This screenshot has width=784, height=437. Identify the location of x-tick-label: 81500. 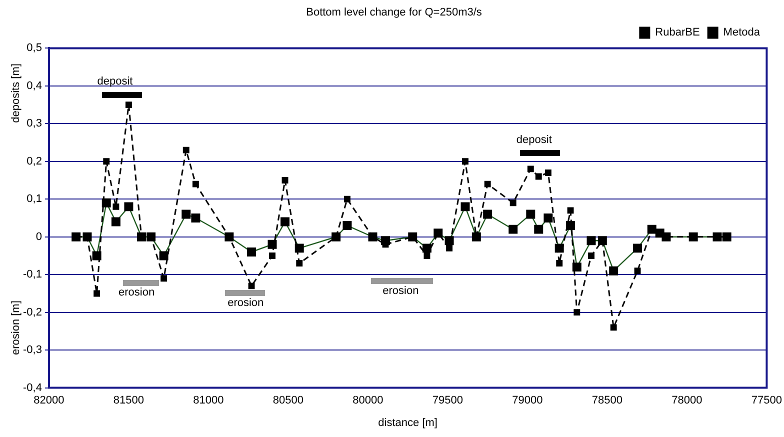
(128, 400).